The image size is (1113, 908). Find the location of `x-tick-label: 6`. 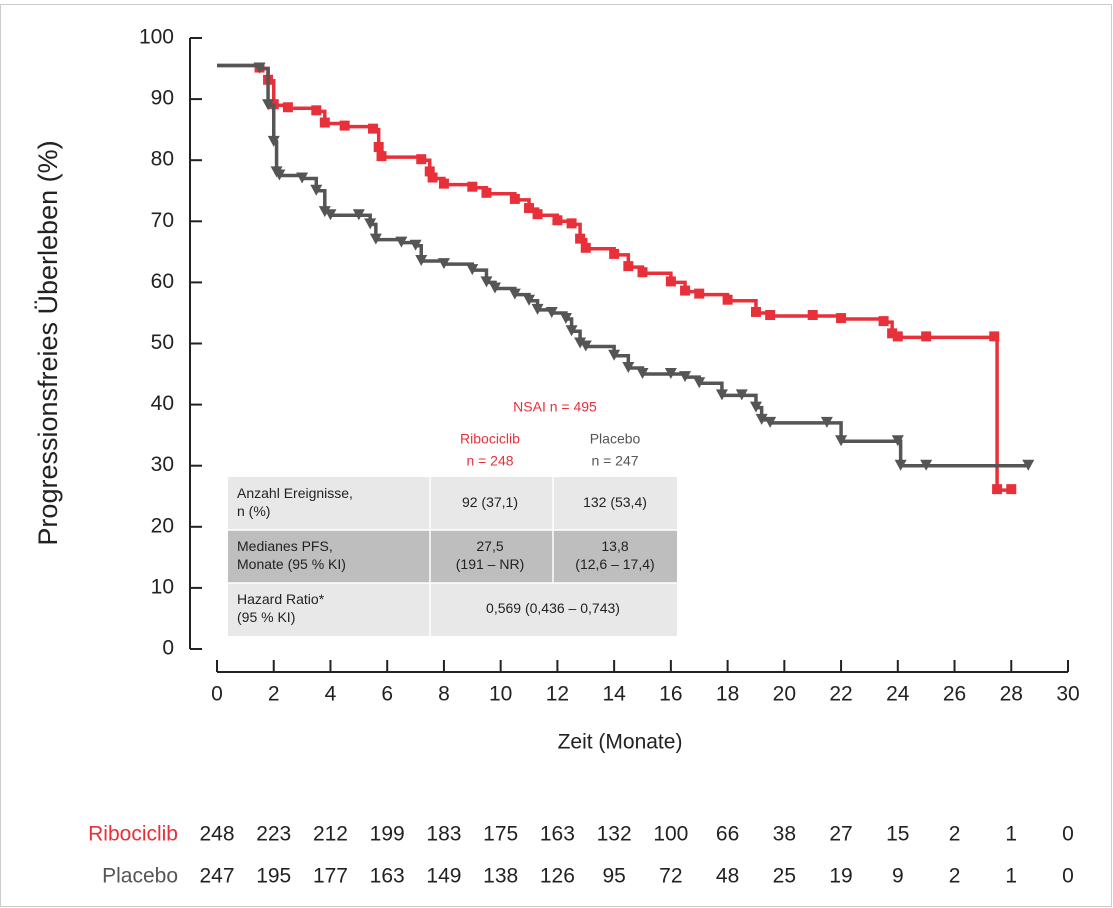

x-tick-label: 6 is located at coordinates (387, 694).